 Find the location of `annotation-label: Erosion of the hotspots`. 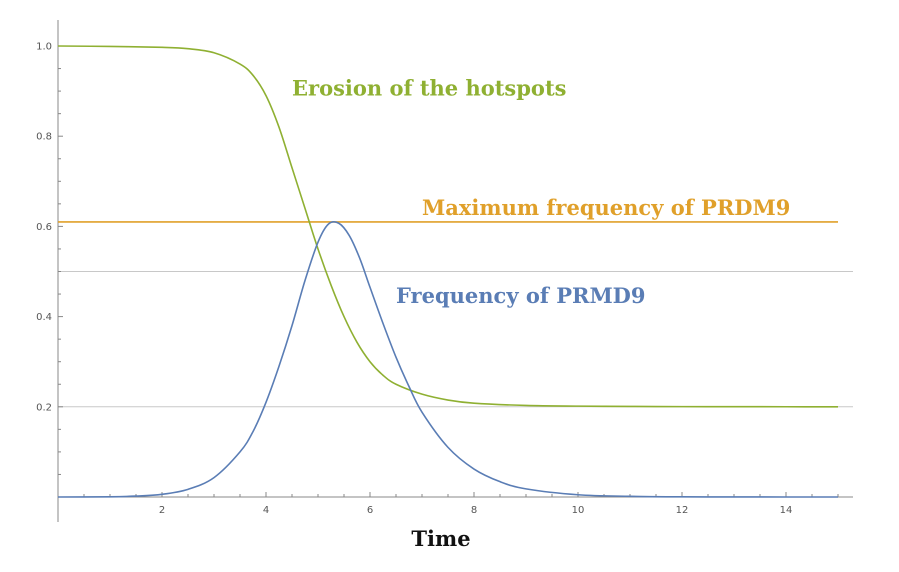

annotation-label: Erosion of the hotspots is located at coordinates (429, 88).